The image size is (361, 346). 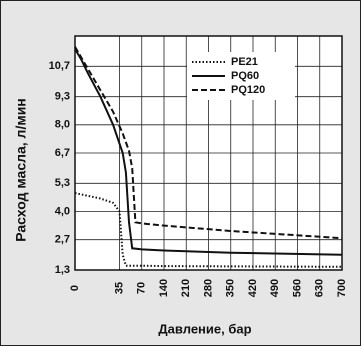 What do you see at coordinates (245, 76) in the screenshot?
I see `legend-label: PQ60` at bounding box center [245, 76].